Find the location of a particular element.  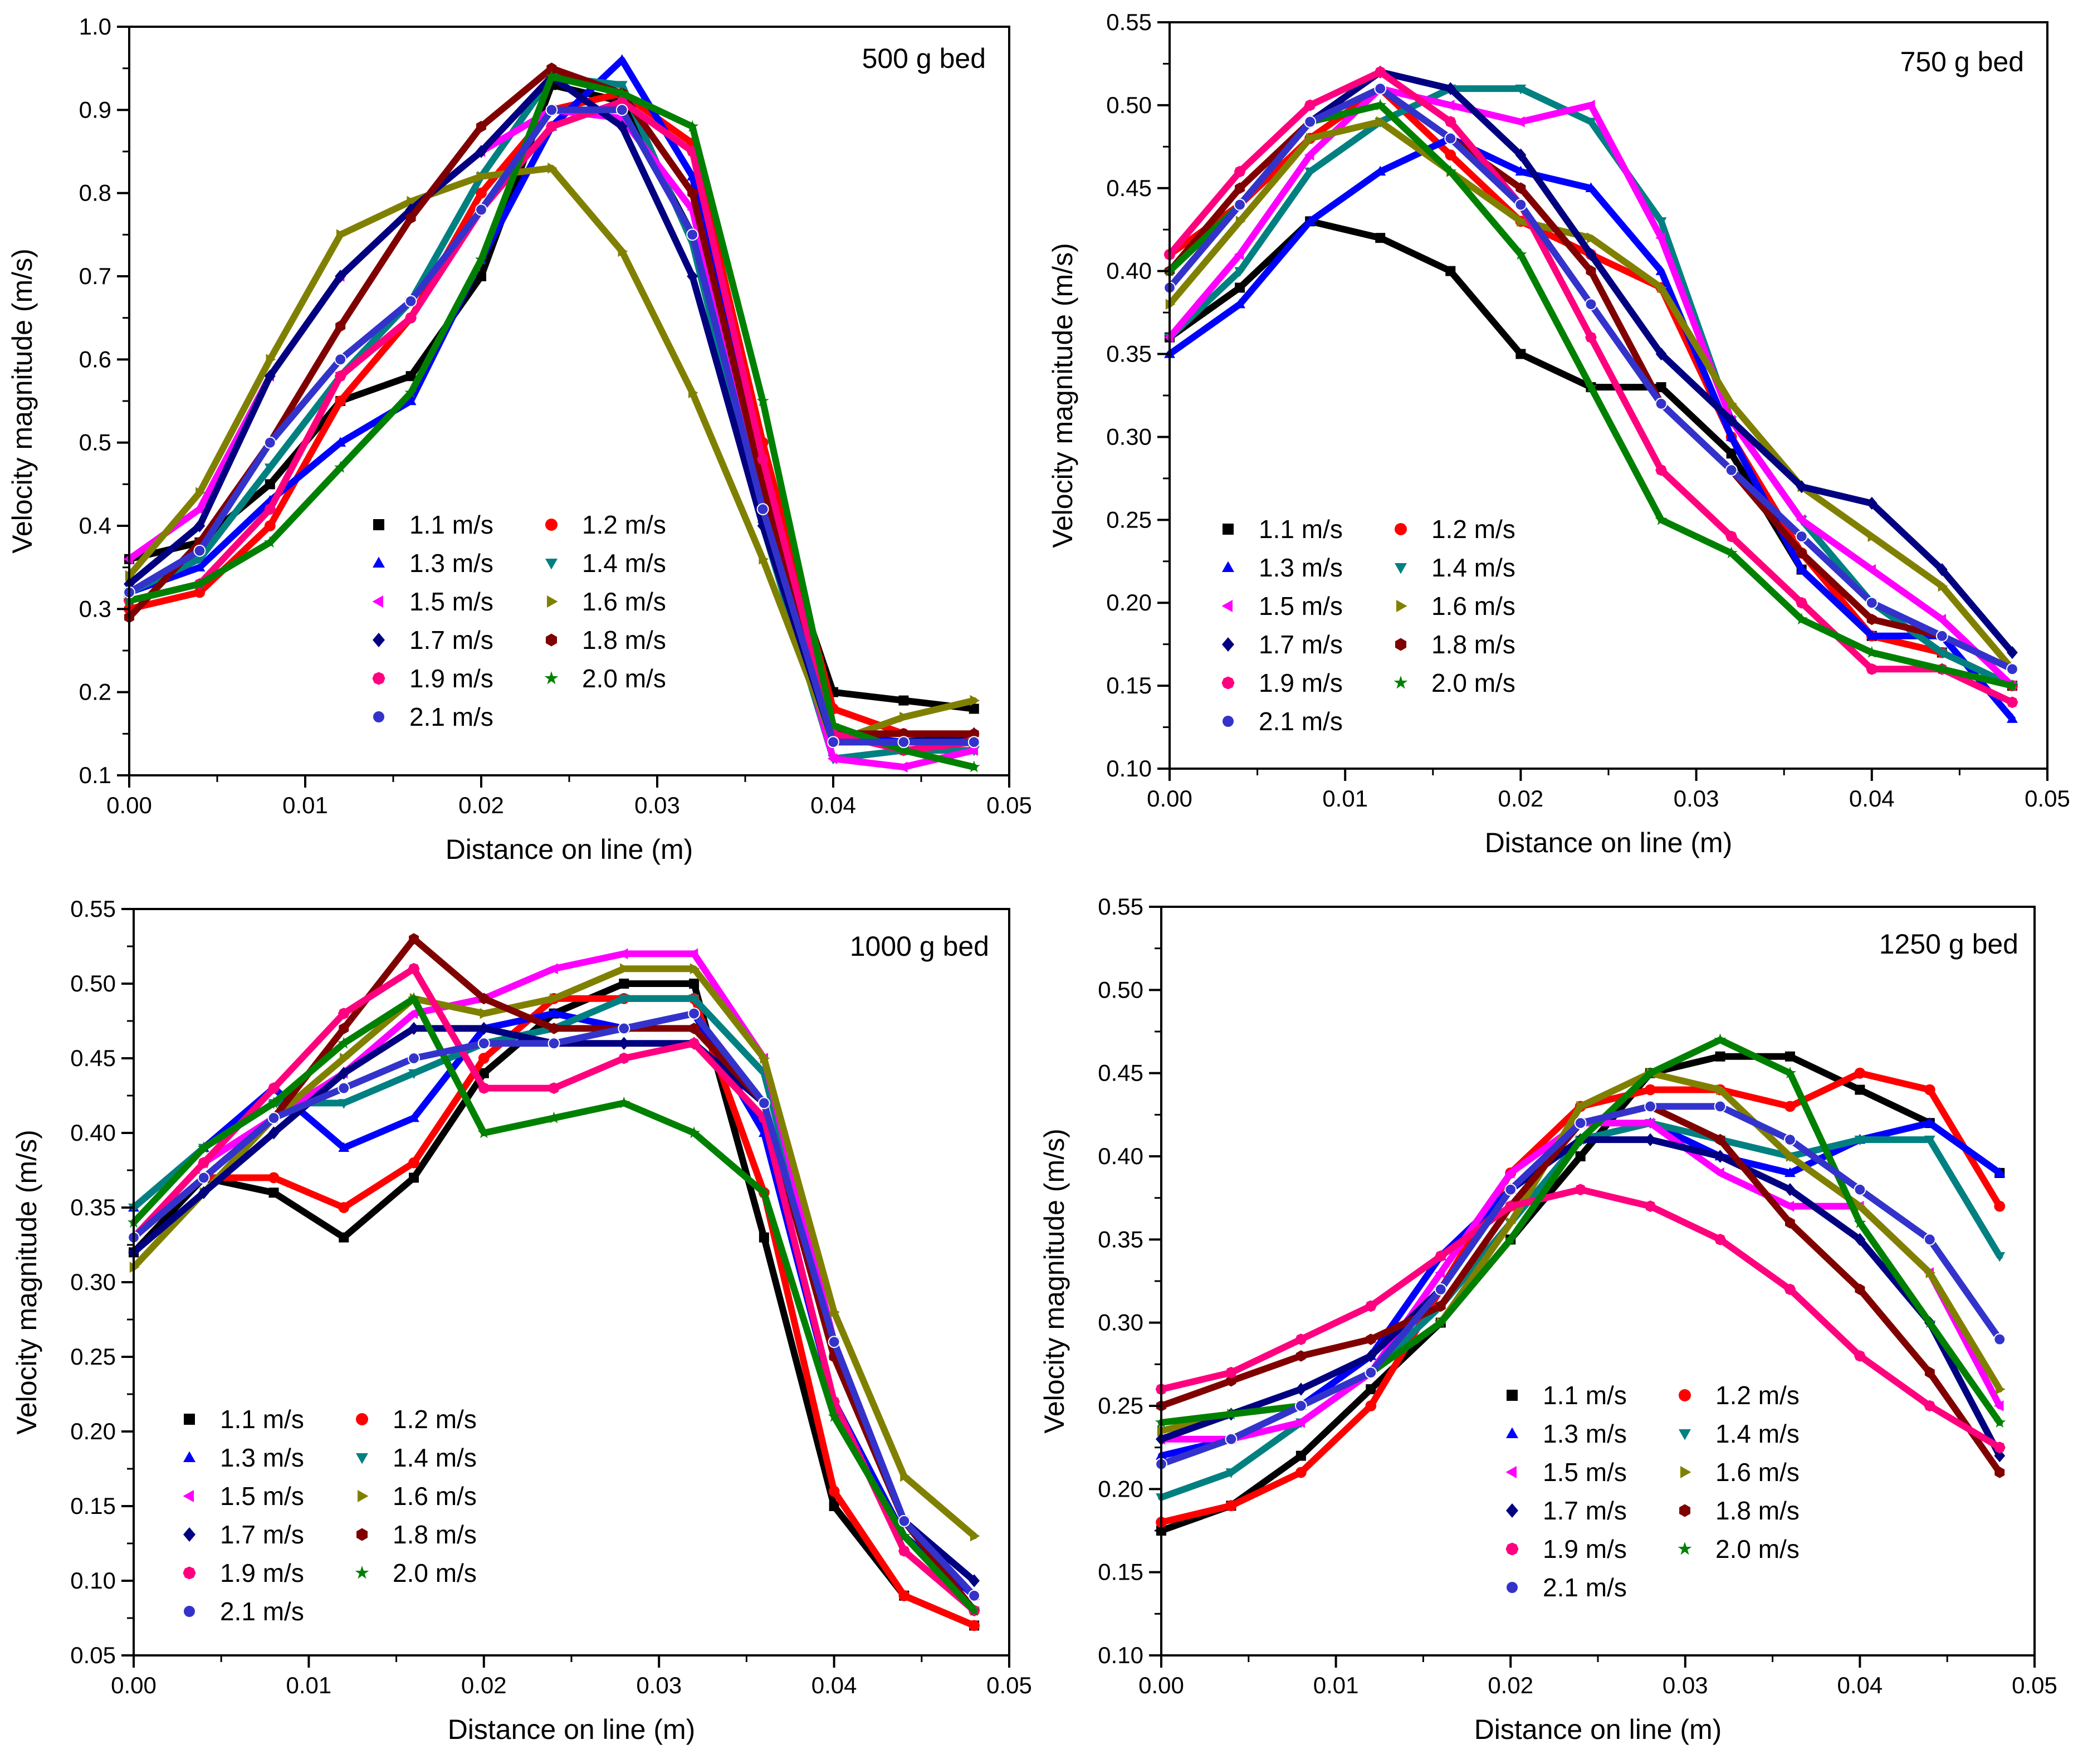

legend-label: 1.6 m/s is located at coordinates (1473, 606).